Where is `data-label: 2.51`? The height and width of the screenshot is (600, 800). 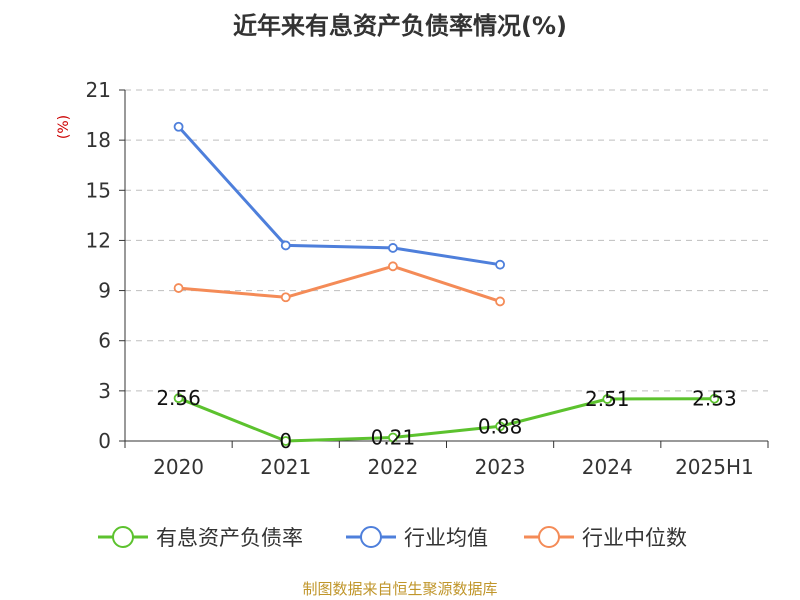
data-label: 2.51 is located at coordinates (607, 399).